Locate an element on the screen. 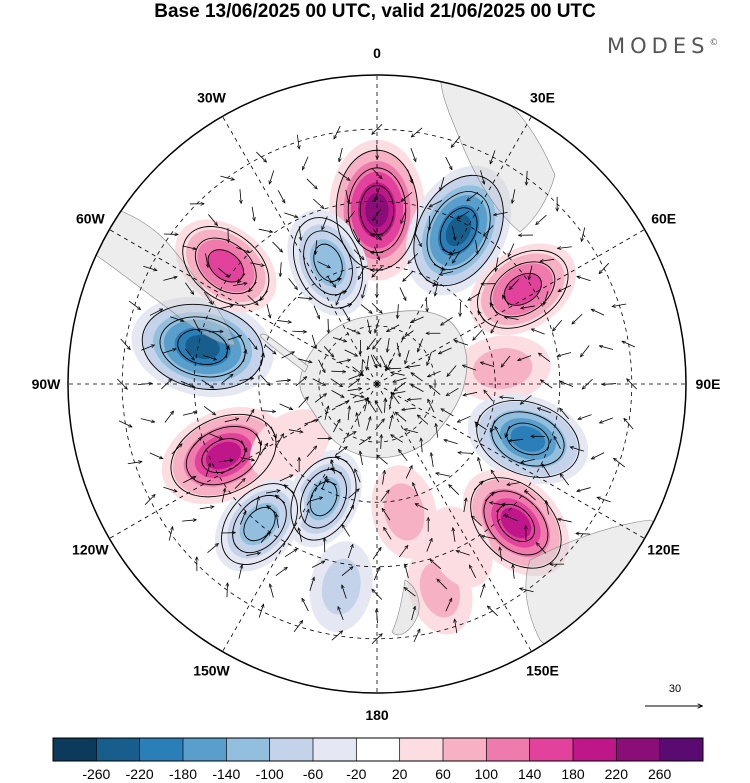  colorbar-tick-label: -20 is located at coordinates (356, 774).